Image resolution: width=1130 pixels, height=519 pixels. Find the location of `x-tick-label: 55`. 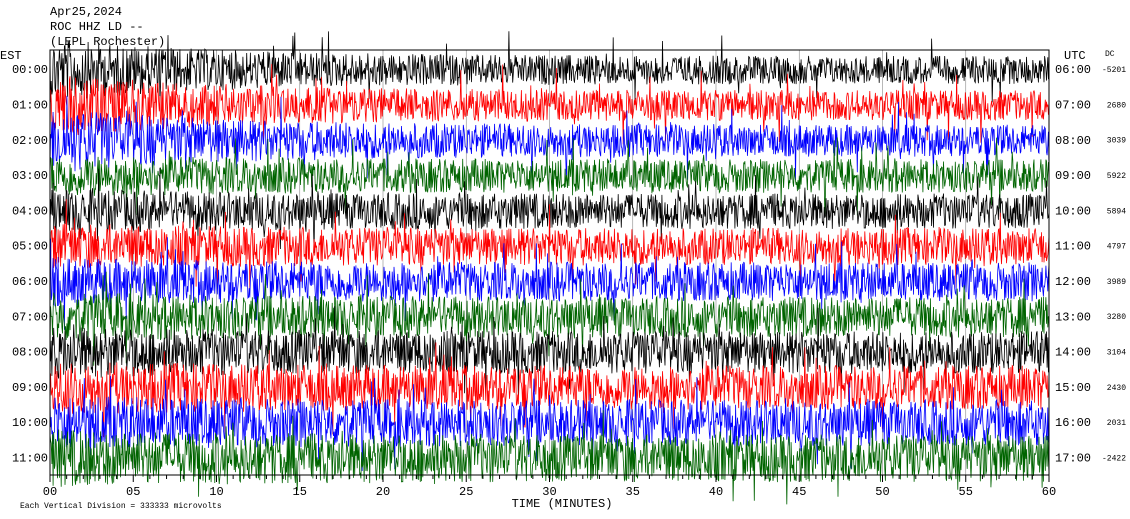

x-tick-label: 55 is located at coordinates (966, 492).